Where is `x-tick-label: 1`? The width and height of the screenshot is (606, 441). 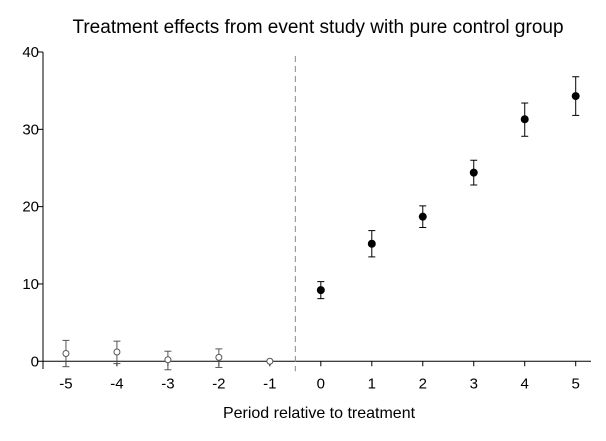
x-tick-label: 1 is located at coordinates (372, 383).